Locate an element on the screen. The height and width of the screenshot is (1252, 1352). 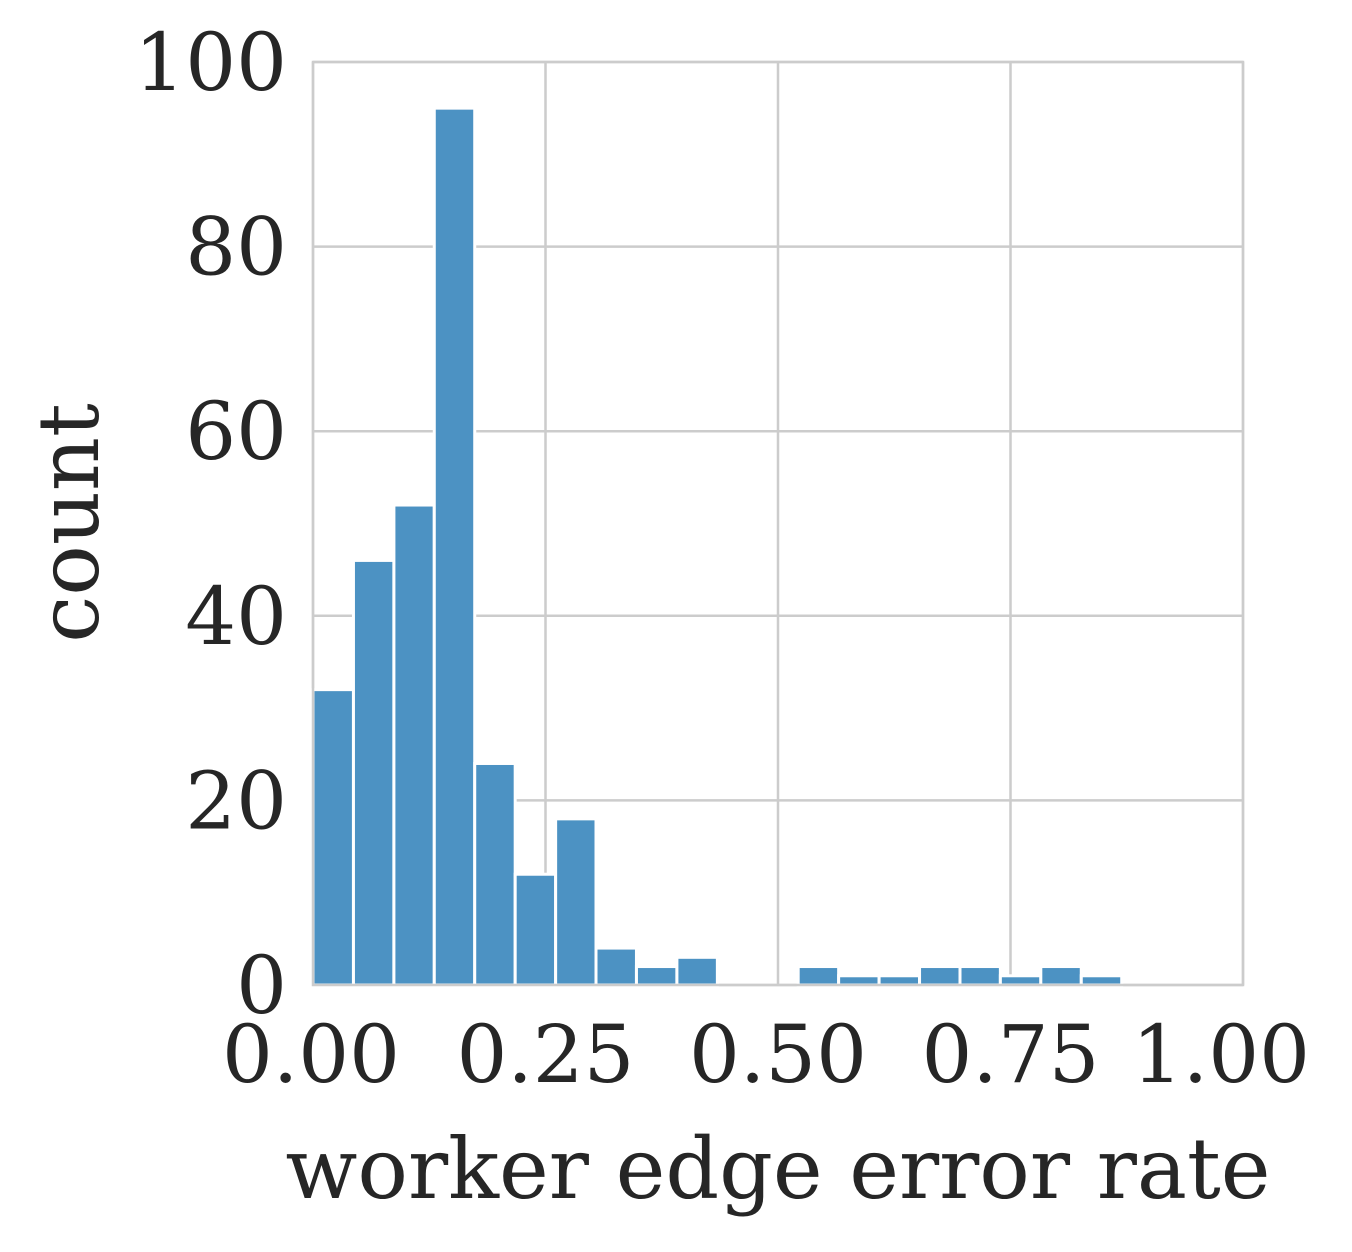
x-tick-label: 0.50 is located at coordinates (778, 1054).